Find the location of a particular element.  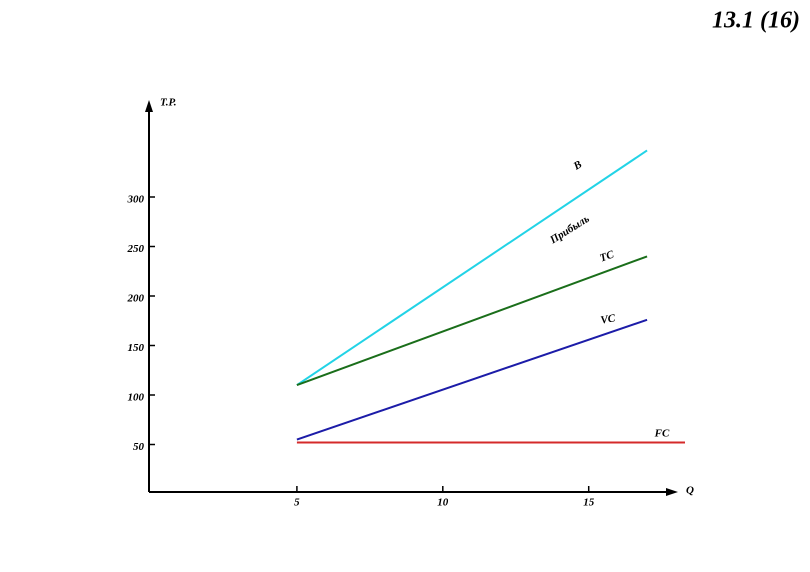

x-tick-label: 10 is located at coordinates (443, 503).